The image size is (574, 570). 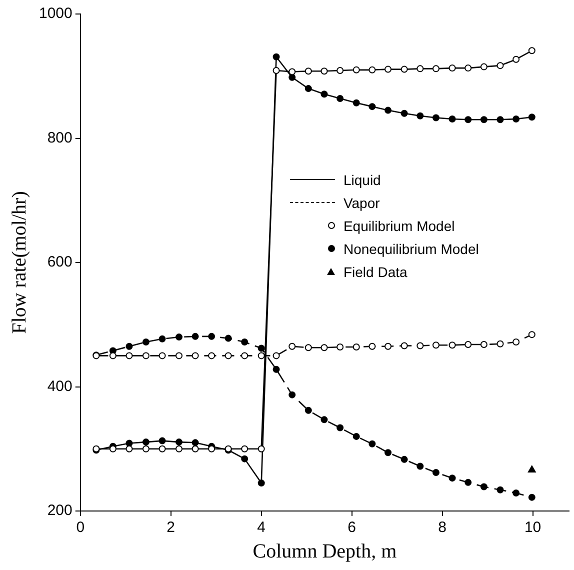 I want to click on legend-label: Equilibrium Model, so click(x=399, y=226).